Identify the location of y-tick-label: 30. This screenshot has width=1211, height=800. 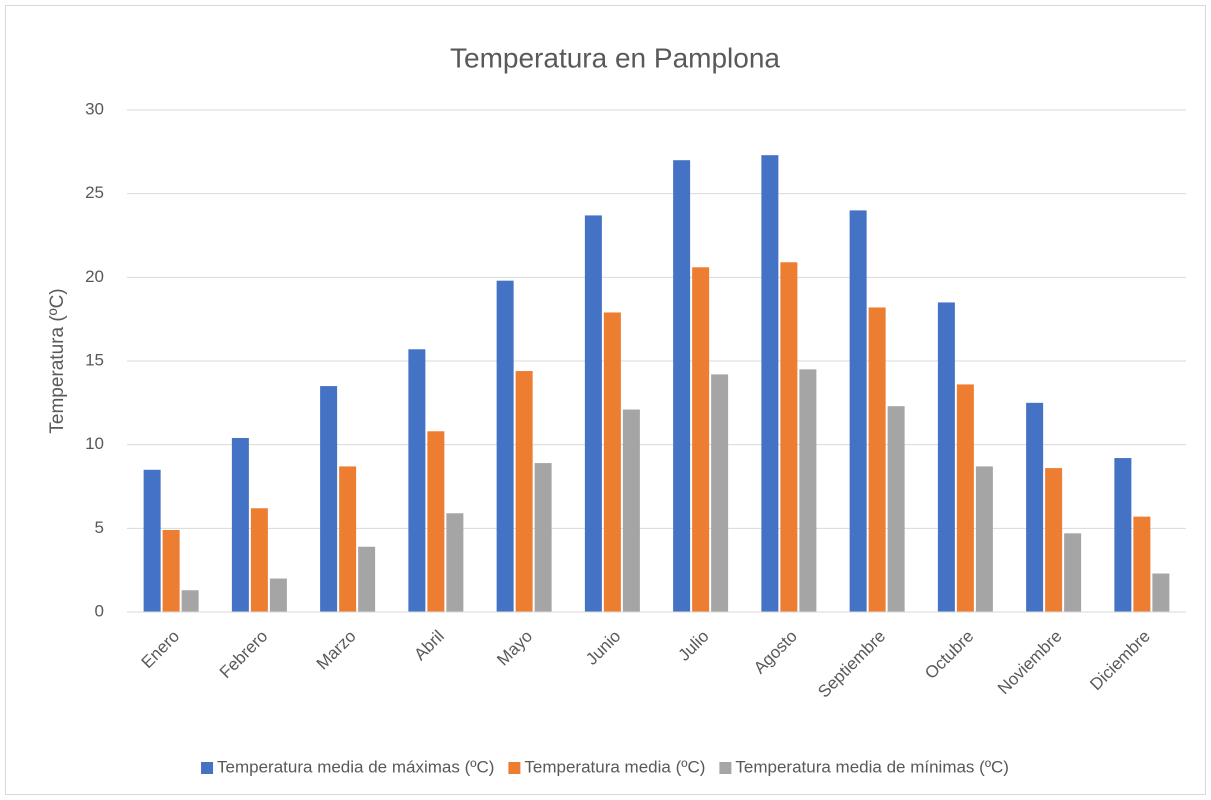
(94, 108).